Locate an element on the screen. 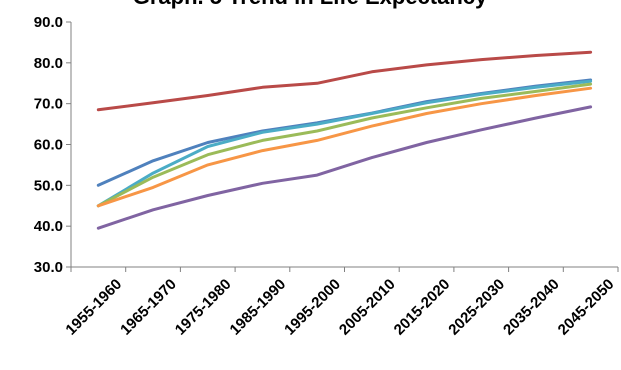 This screenshot has width=621, height=370. y-tick-label: 40.0 is located at coordinates (48, 226).